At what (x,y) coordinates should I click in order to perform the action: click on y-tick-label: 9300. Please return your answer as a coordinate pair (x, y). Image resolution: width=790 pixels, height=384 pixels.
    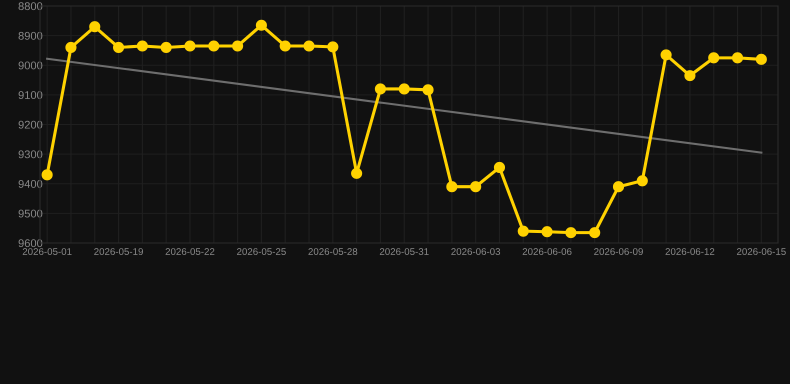
    Looking at the image, I should click on (30, 154).